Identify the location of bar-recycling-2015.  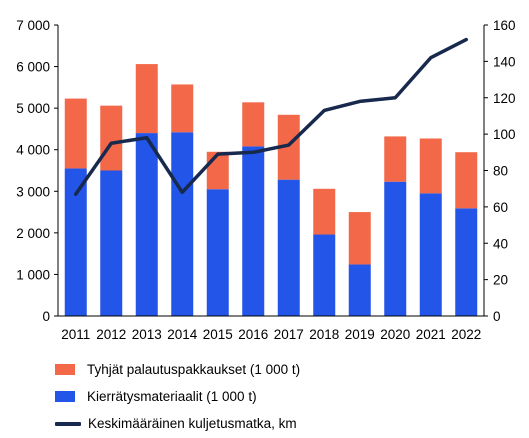
(217, 252).